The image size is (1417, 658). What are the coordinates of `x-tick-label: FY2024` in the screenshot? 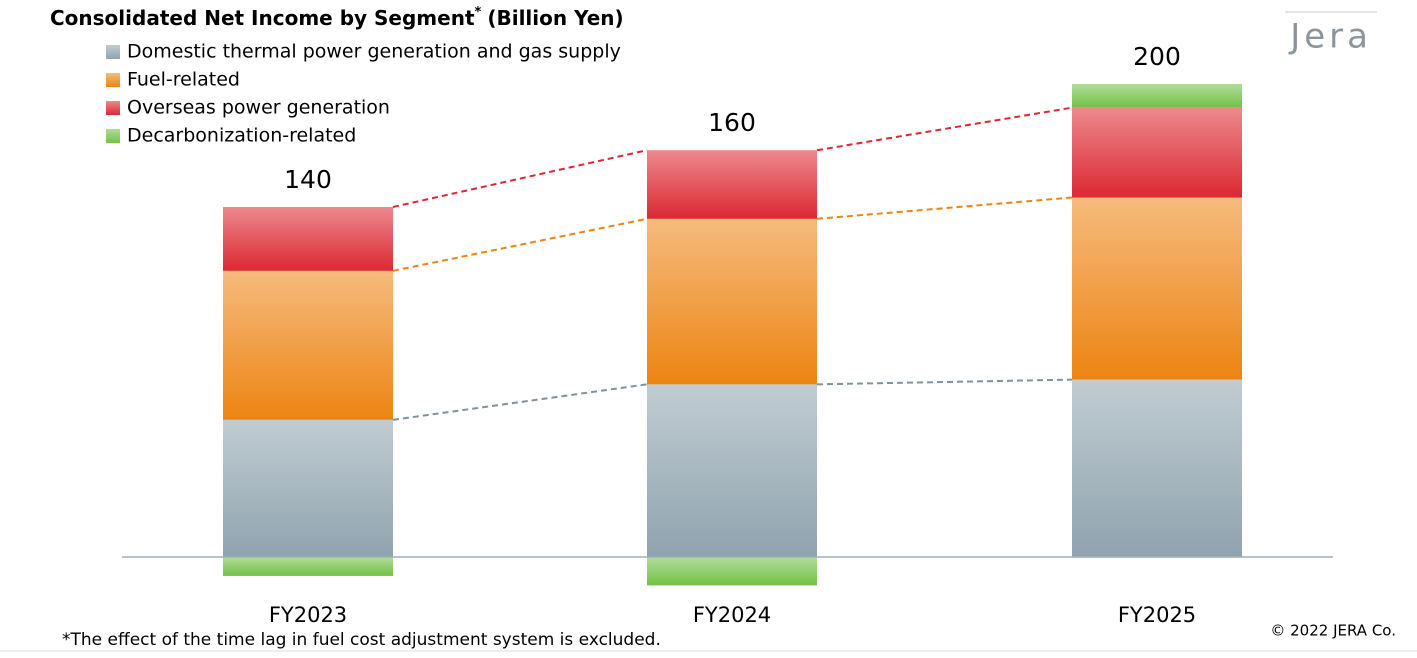 It's located at (732, 615).